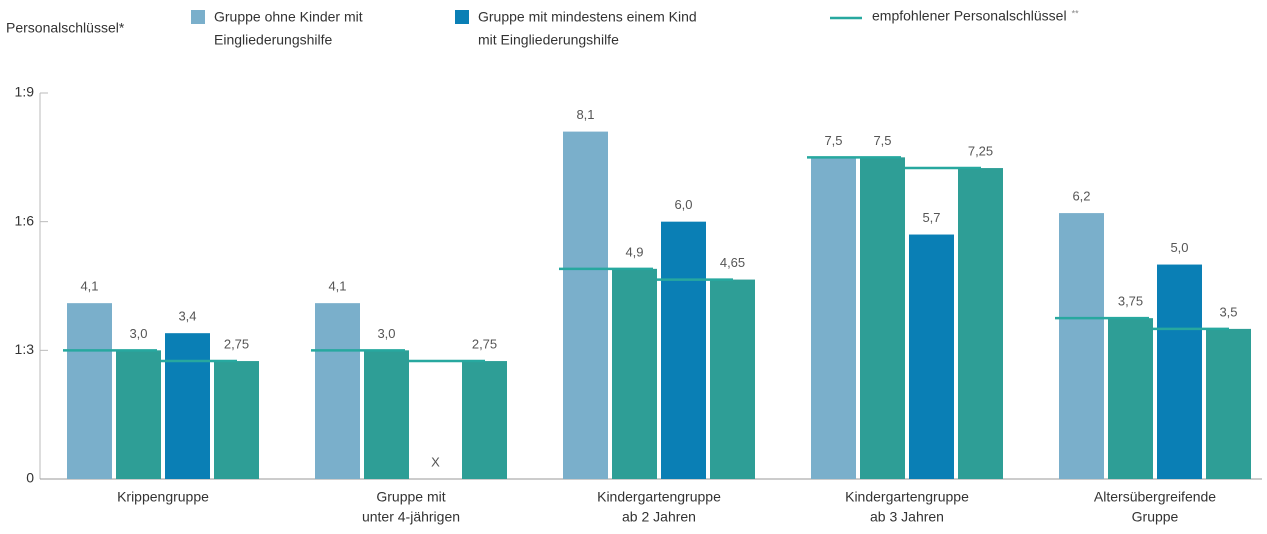 This screenshot has height=534, width=1267. Describe the element at coordinates (659, 517) in the screenshot. I see `x-tick-label: ab 2 Jahren` at that location.